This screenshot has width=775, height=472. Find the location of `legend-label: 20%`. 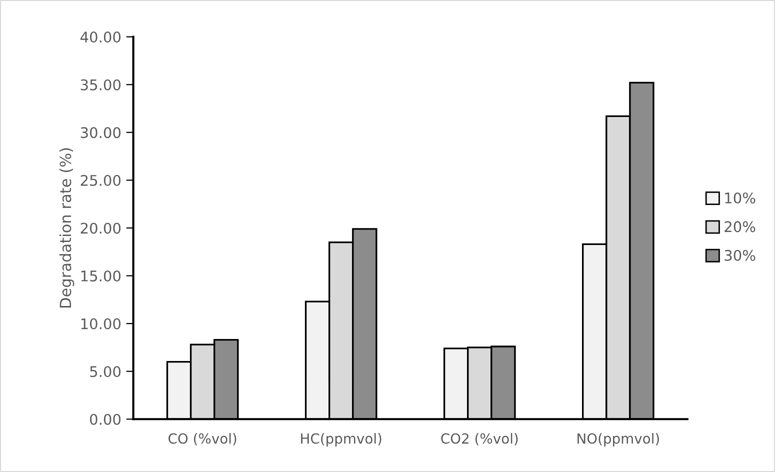

legend-label: 20% is located at coordinates (740, 226).